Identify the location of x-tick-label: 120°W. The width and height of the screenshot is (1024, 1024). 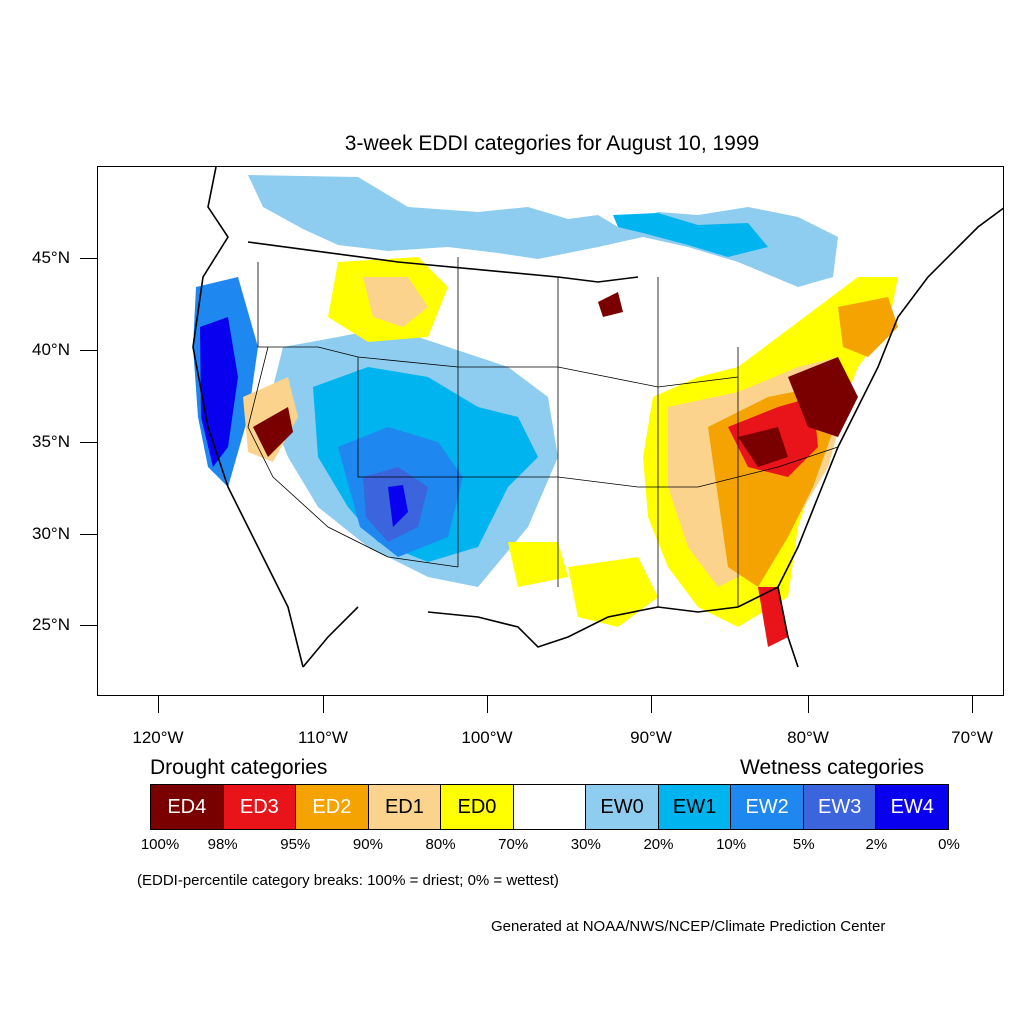
(158, 737).